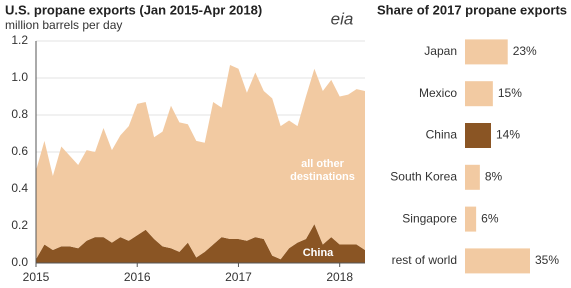  What do you see at coordinates (508, 135) in the screenshot?
I see `value-label: 14%` at bounding box center [508, 135].